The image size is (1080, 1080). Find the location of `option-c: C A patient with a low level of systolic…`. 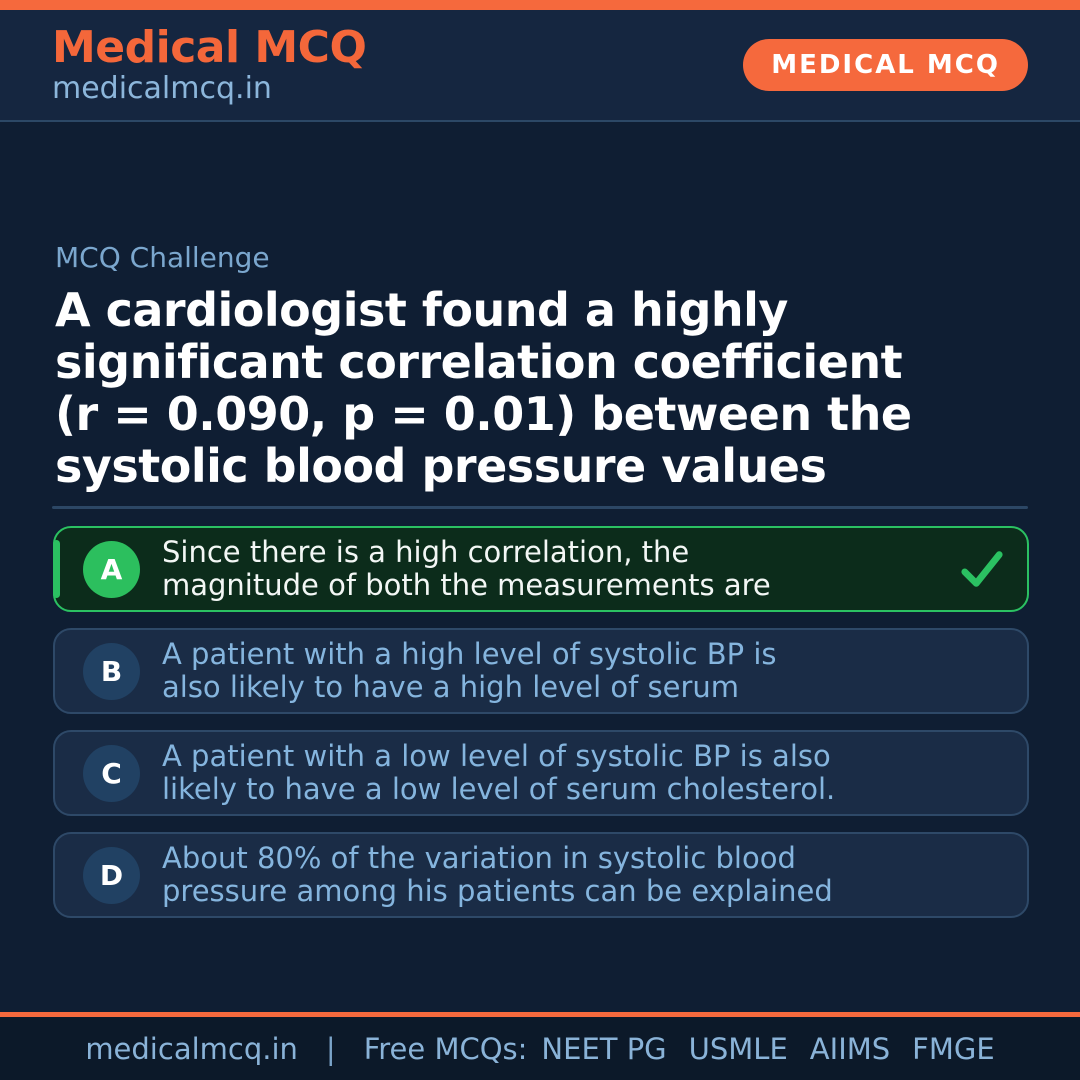

option-c: C A patient with a low level of systolic… is located at coordinates (541, 773).